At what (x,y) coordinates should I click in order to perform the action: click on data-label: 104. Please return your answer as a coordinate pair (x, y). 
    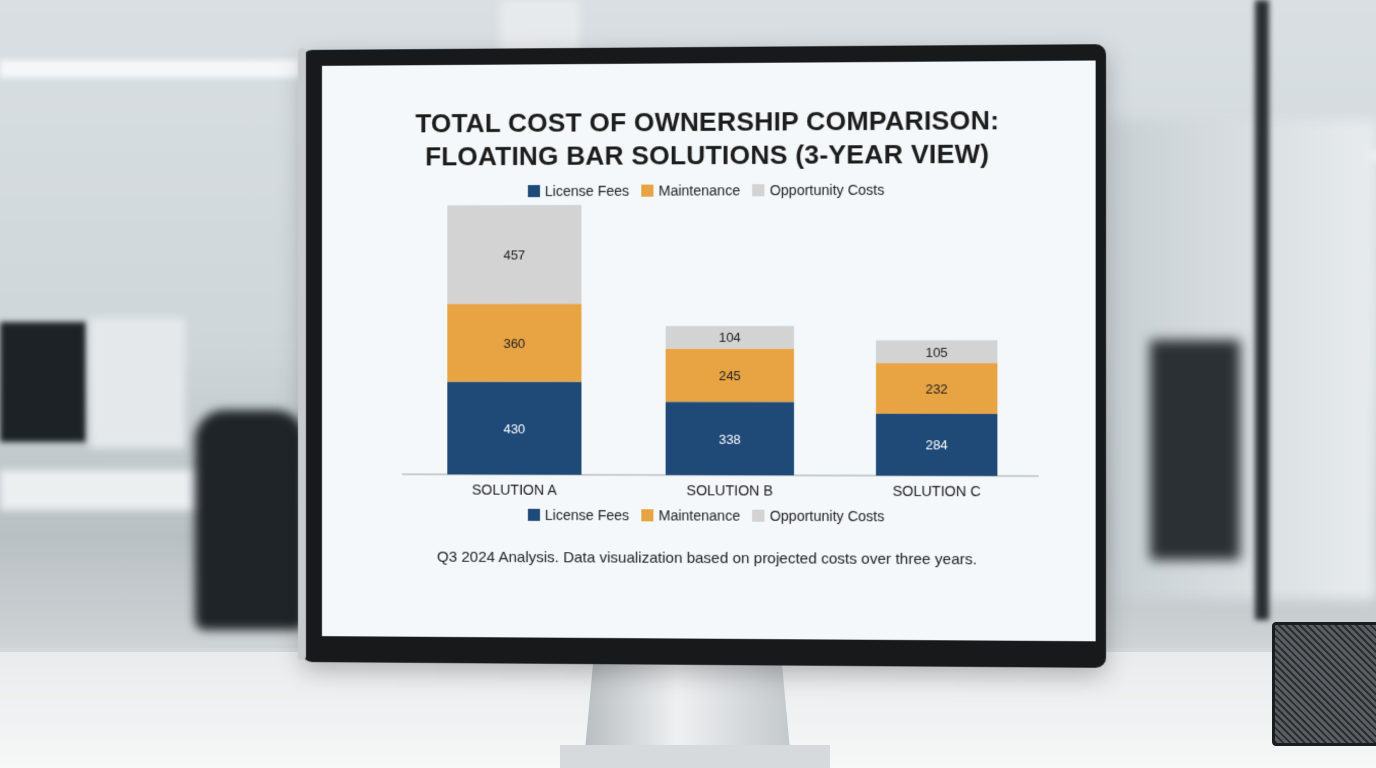
    Looking at the image, I should click on (730, 337).